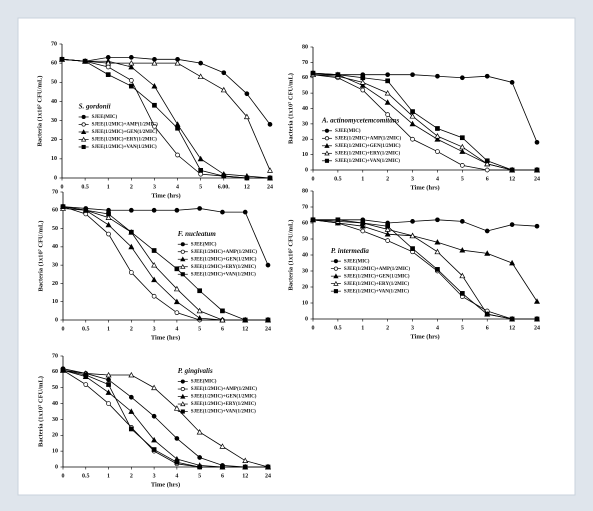 The width and height of the screenshot is (593, 511). I want to click on x-tick-label: 1, so click(108, 476).